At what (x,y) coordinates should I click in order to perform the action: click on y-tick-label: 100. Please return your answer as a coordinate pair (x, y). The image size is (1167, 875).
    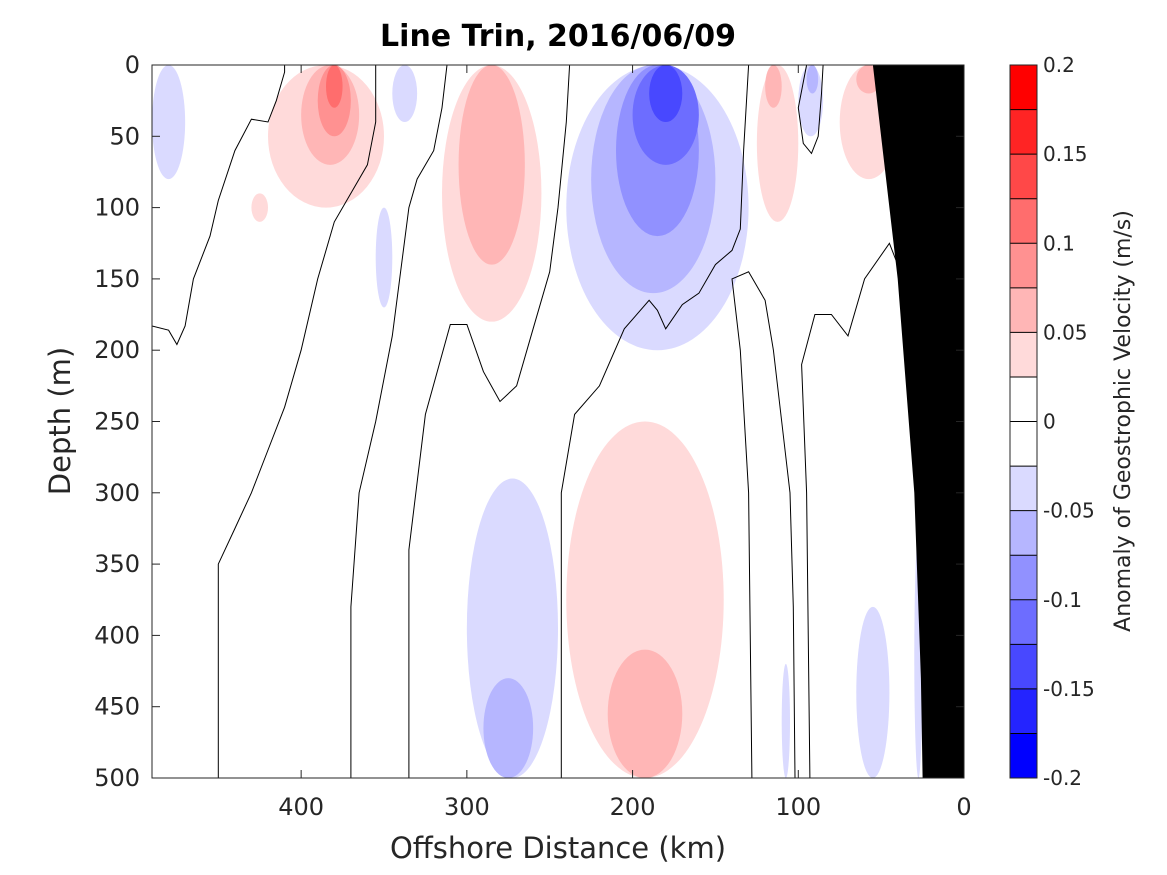
    Looking at the image, I should click on (117, 208).